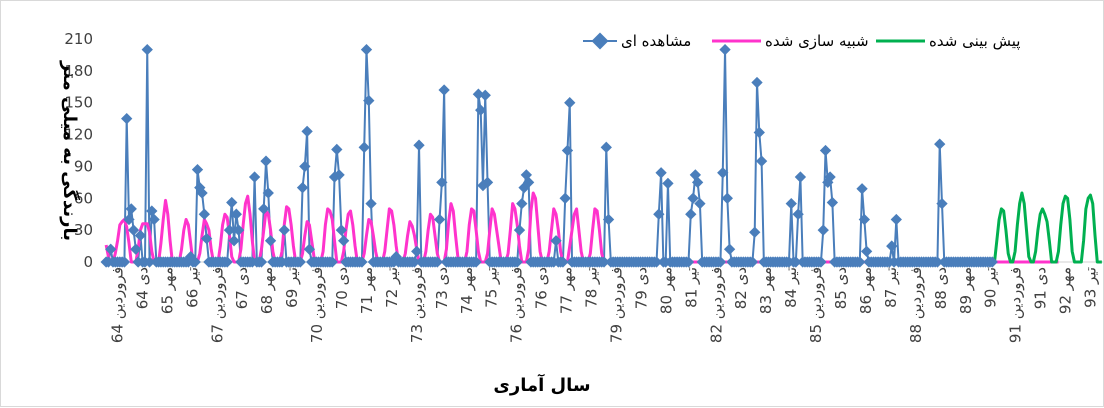 The height and width of the screenshot is (408, 1104). I want to click on x-tick-label: تیر 93, so click(1091, 287).